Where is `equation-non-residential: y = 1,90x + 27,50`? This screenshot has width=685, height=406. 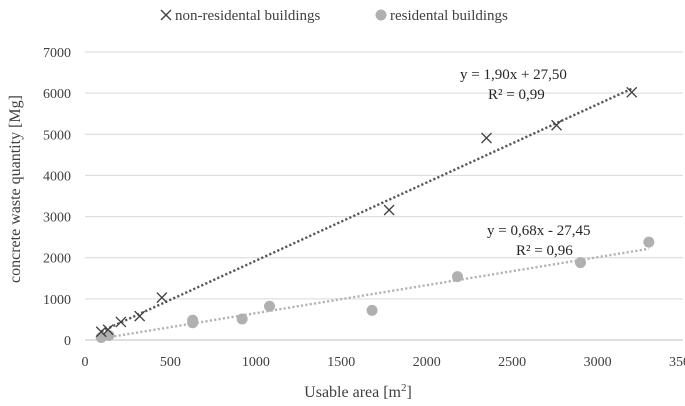 equation-non-residential: y = 1,90x + 27,50 is located at coordinates (513, 75).